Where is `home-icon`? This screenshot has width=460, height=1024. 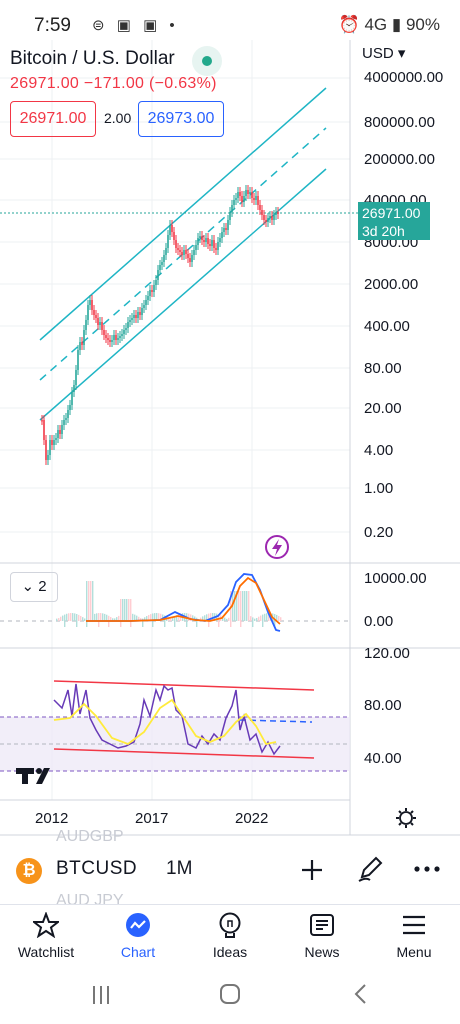
home-icon is located at coordinates (230, 994).